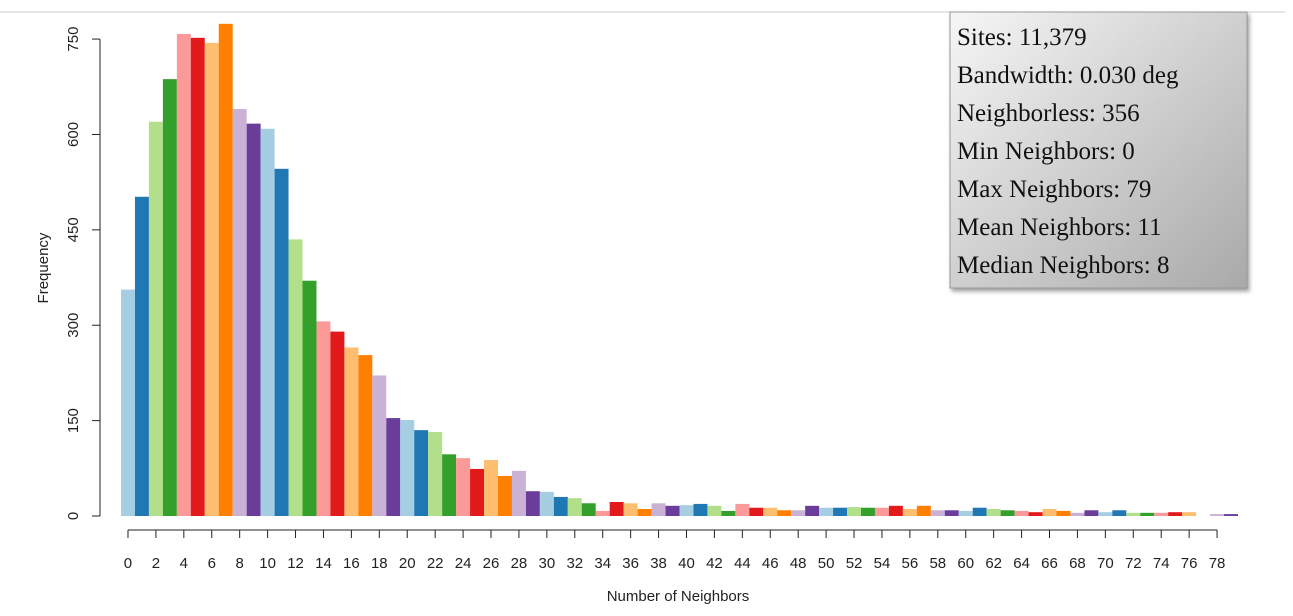 The width and height of the screenshot is (1293, 616). Describe the element at coordinates (519, 563) in the screenshot. I see `x-tick-label: 28` at that location.